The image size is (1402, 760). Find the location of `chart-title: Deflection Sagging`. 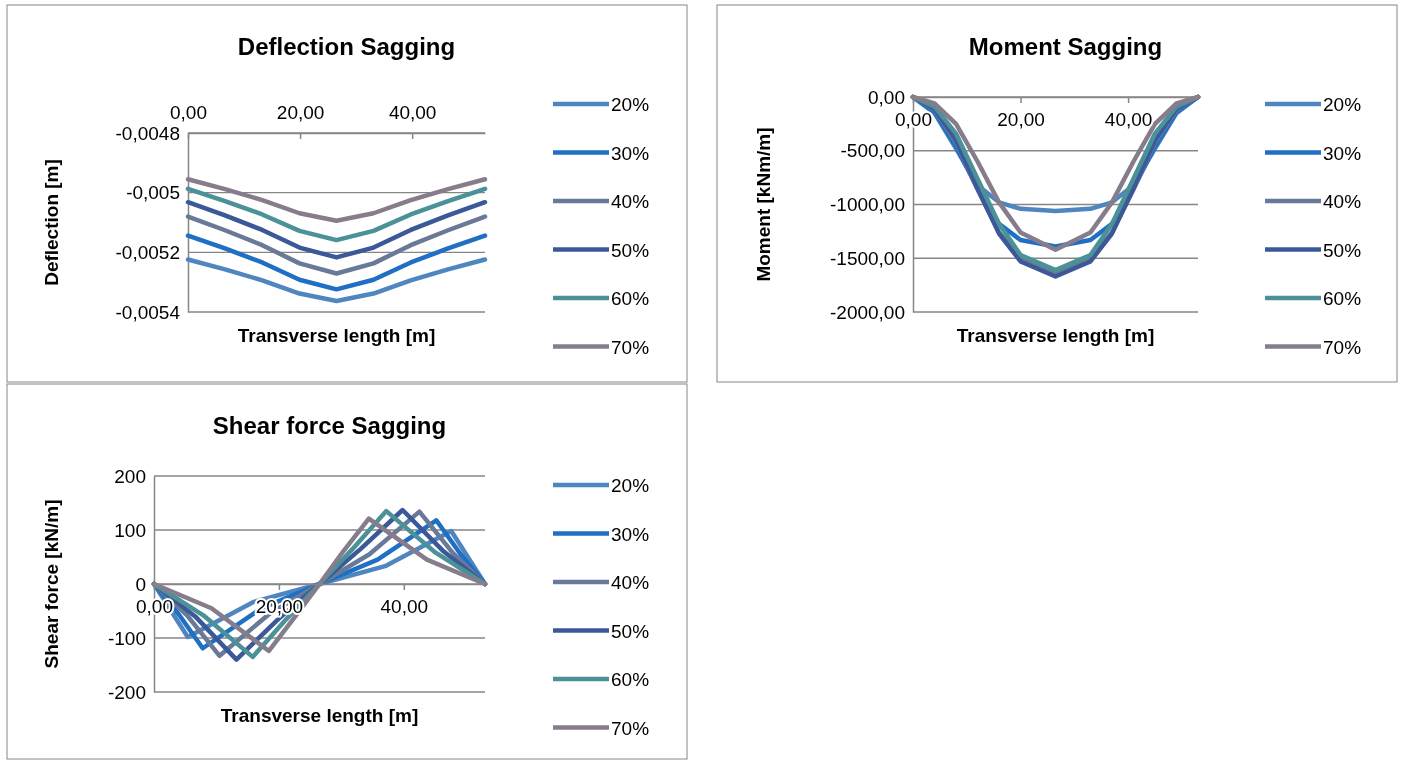

chart-title: Deflection Sagging is located at coordinates (346, 46).